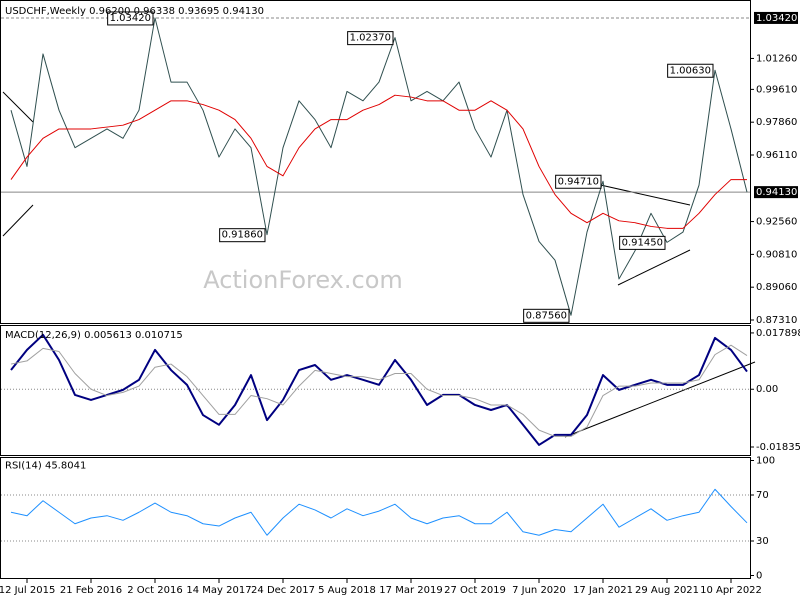  Describe the element at coordinates (776, 287) in the screenshot. I see `y-tick-label: 0.89060` at that location.